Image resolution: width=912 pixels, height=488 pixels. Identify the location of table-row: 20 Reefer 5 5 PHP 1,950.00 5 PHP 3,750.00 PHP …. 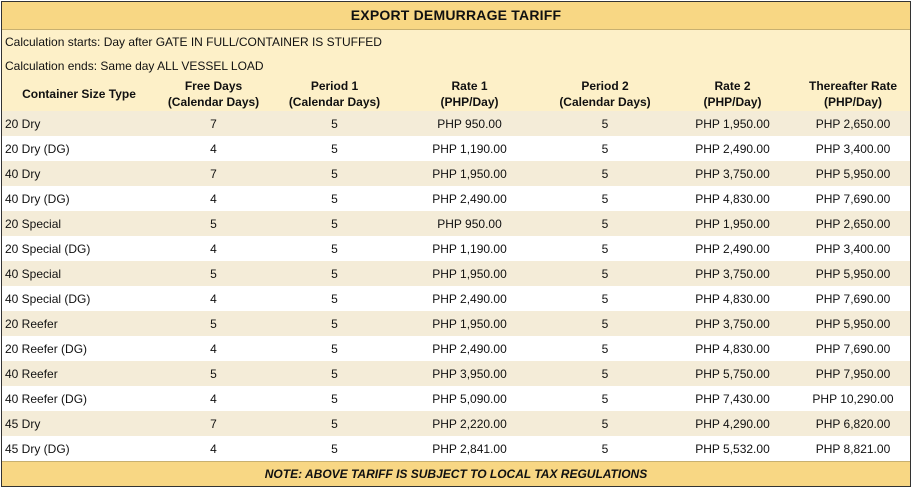
(456, 323).